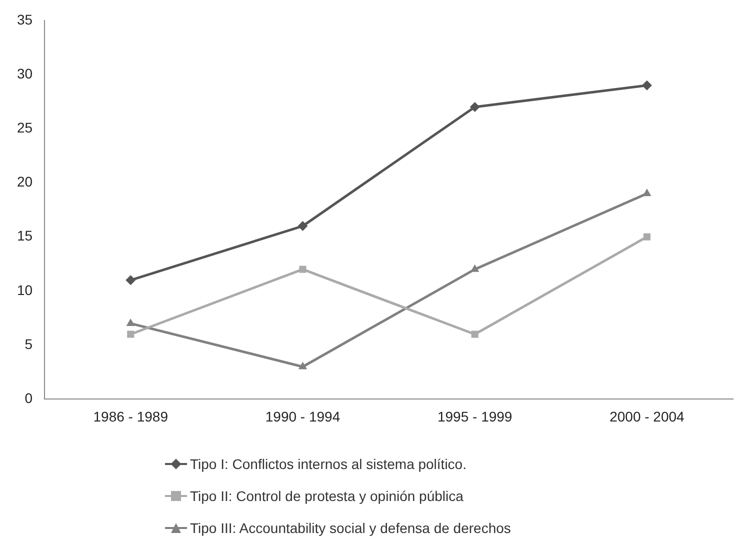 The height and width of the screenshot is (548, 743). Describe the element at coordinates (28, 344) in the screenshot. I see `y-tick-label: 5` at that location.